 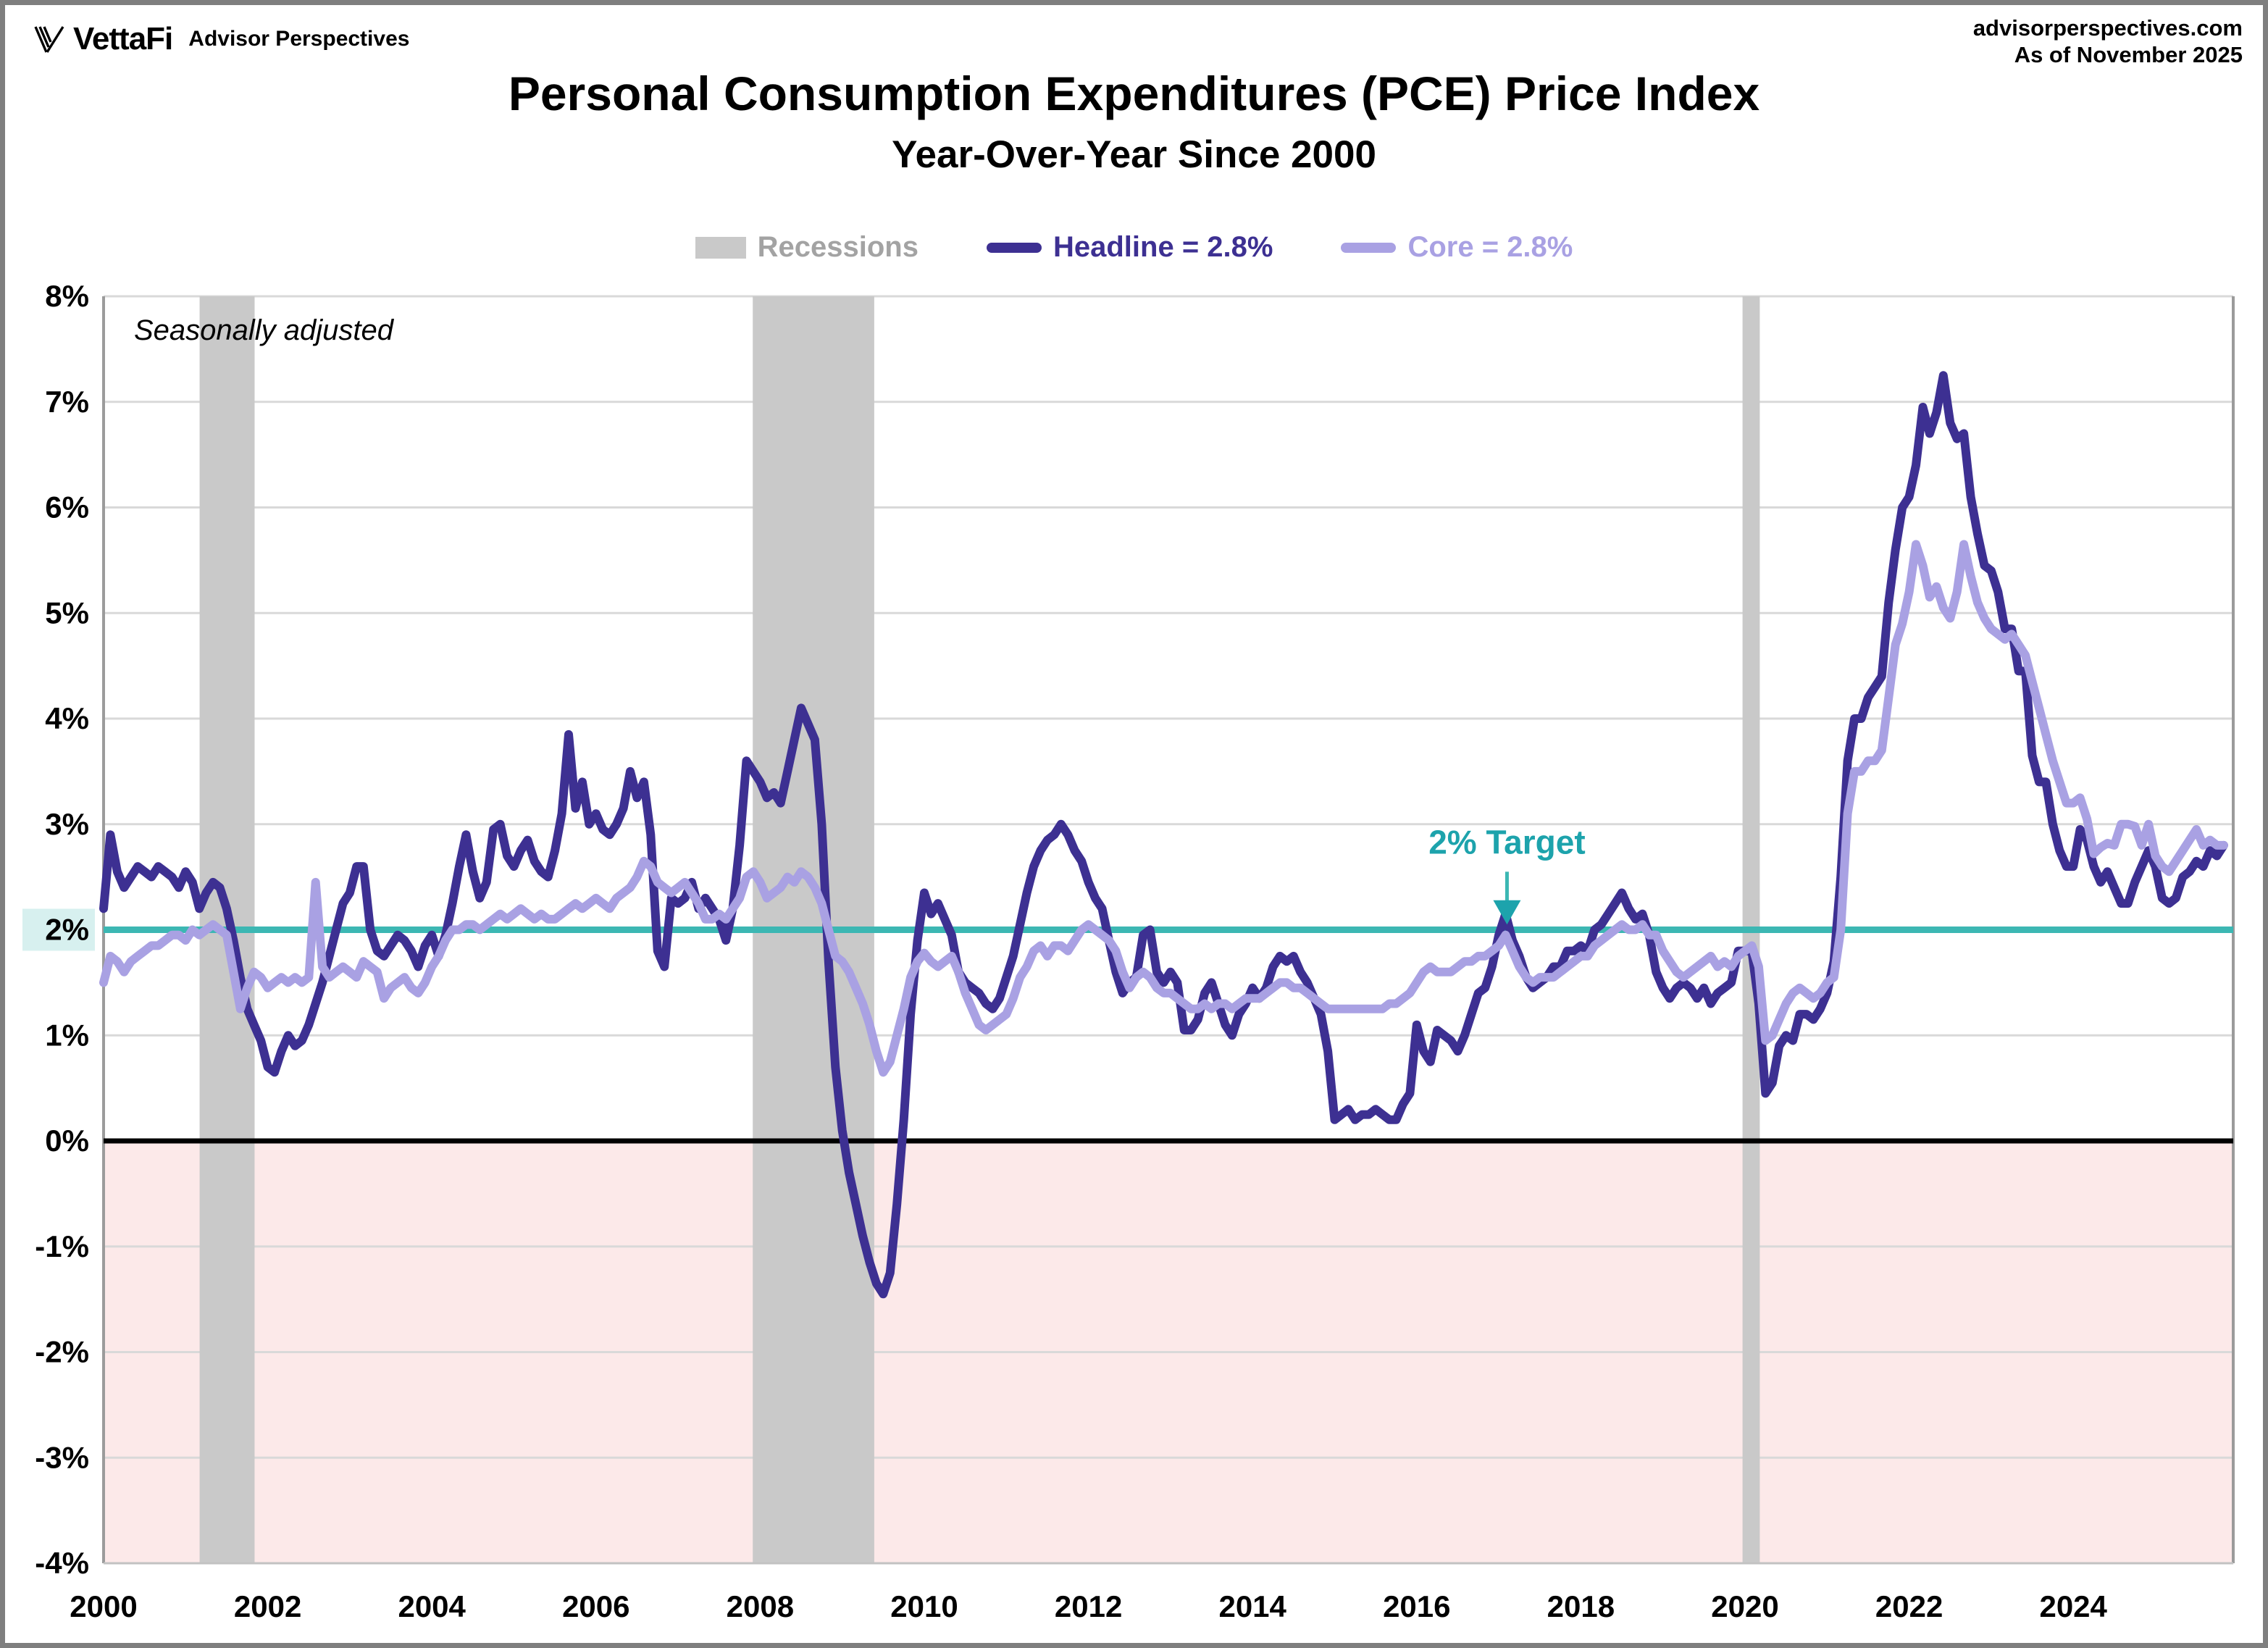 I want to click on x-tick-label-2016: 2016, so click(x=1417, y=1606).